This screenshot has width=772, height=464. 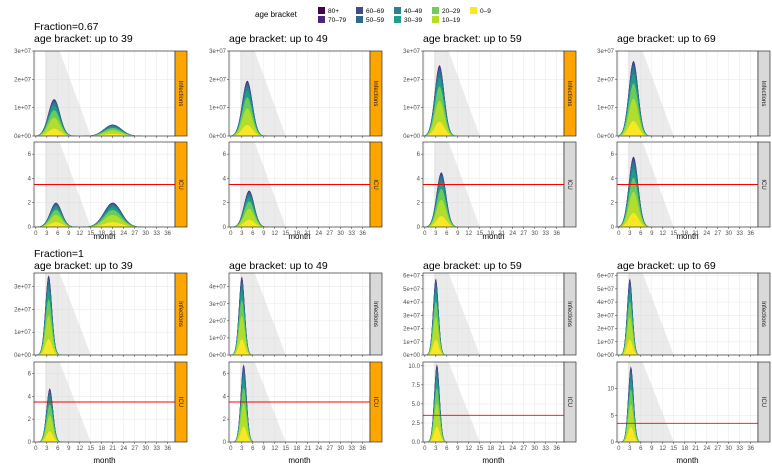 I want to click on x-tick-label: 33, so click(x=545, y=449).